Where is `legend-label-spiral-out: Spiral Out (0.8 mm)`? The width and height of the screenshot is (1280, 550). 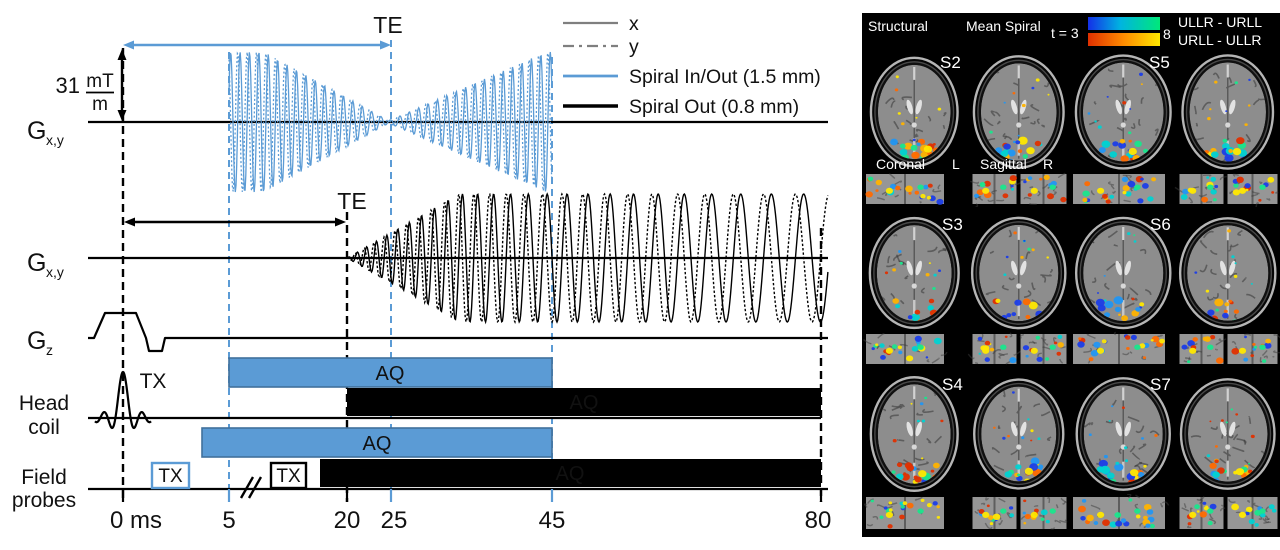
legend-label-spiral-out: Spiral Out (0.8 mm) is located at coordinates (714, 107).